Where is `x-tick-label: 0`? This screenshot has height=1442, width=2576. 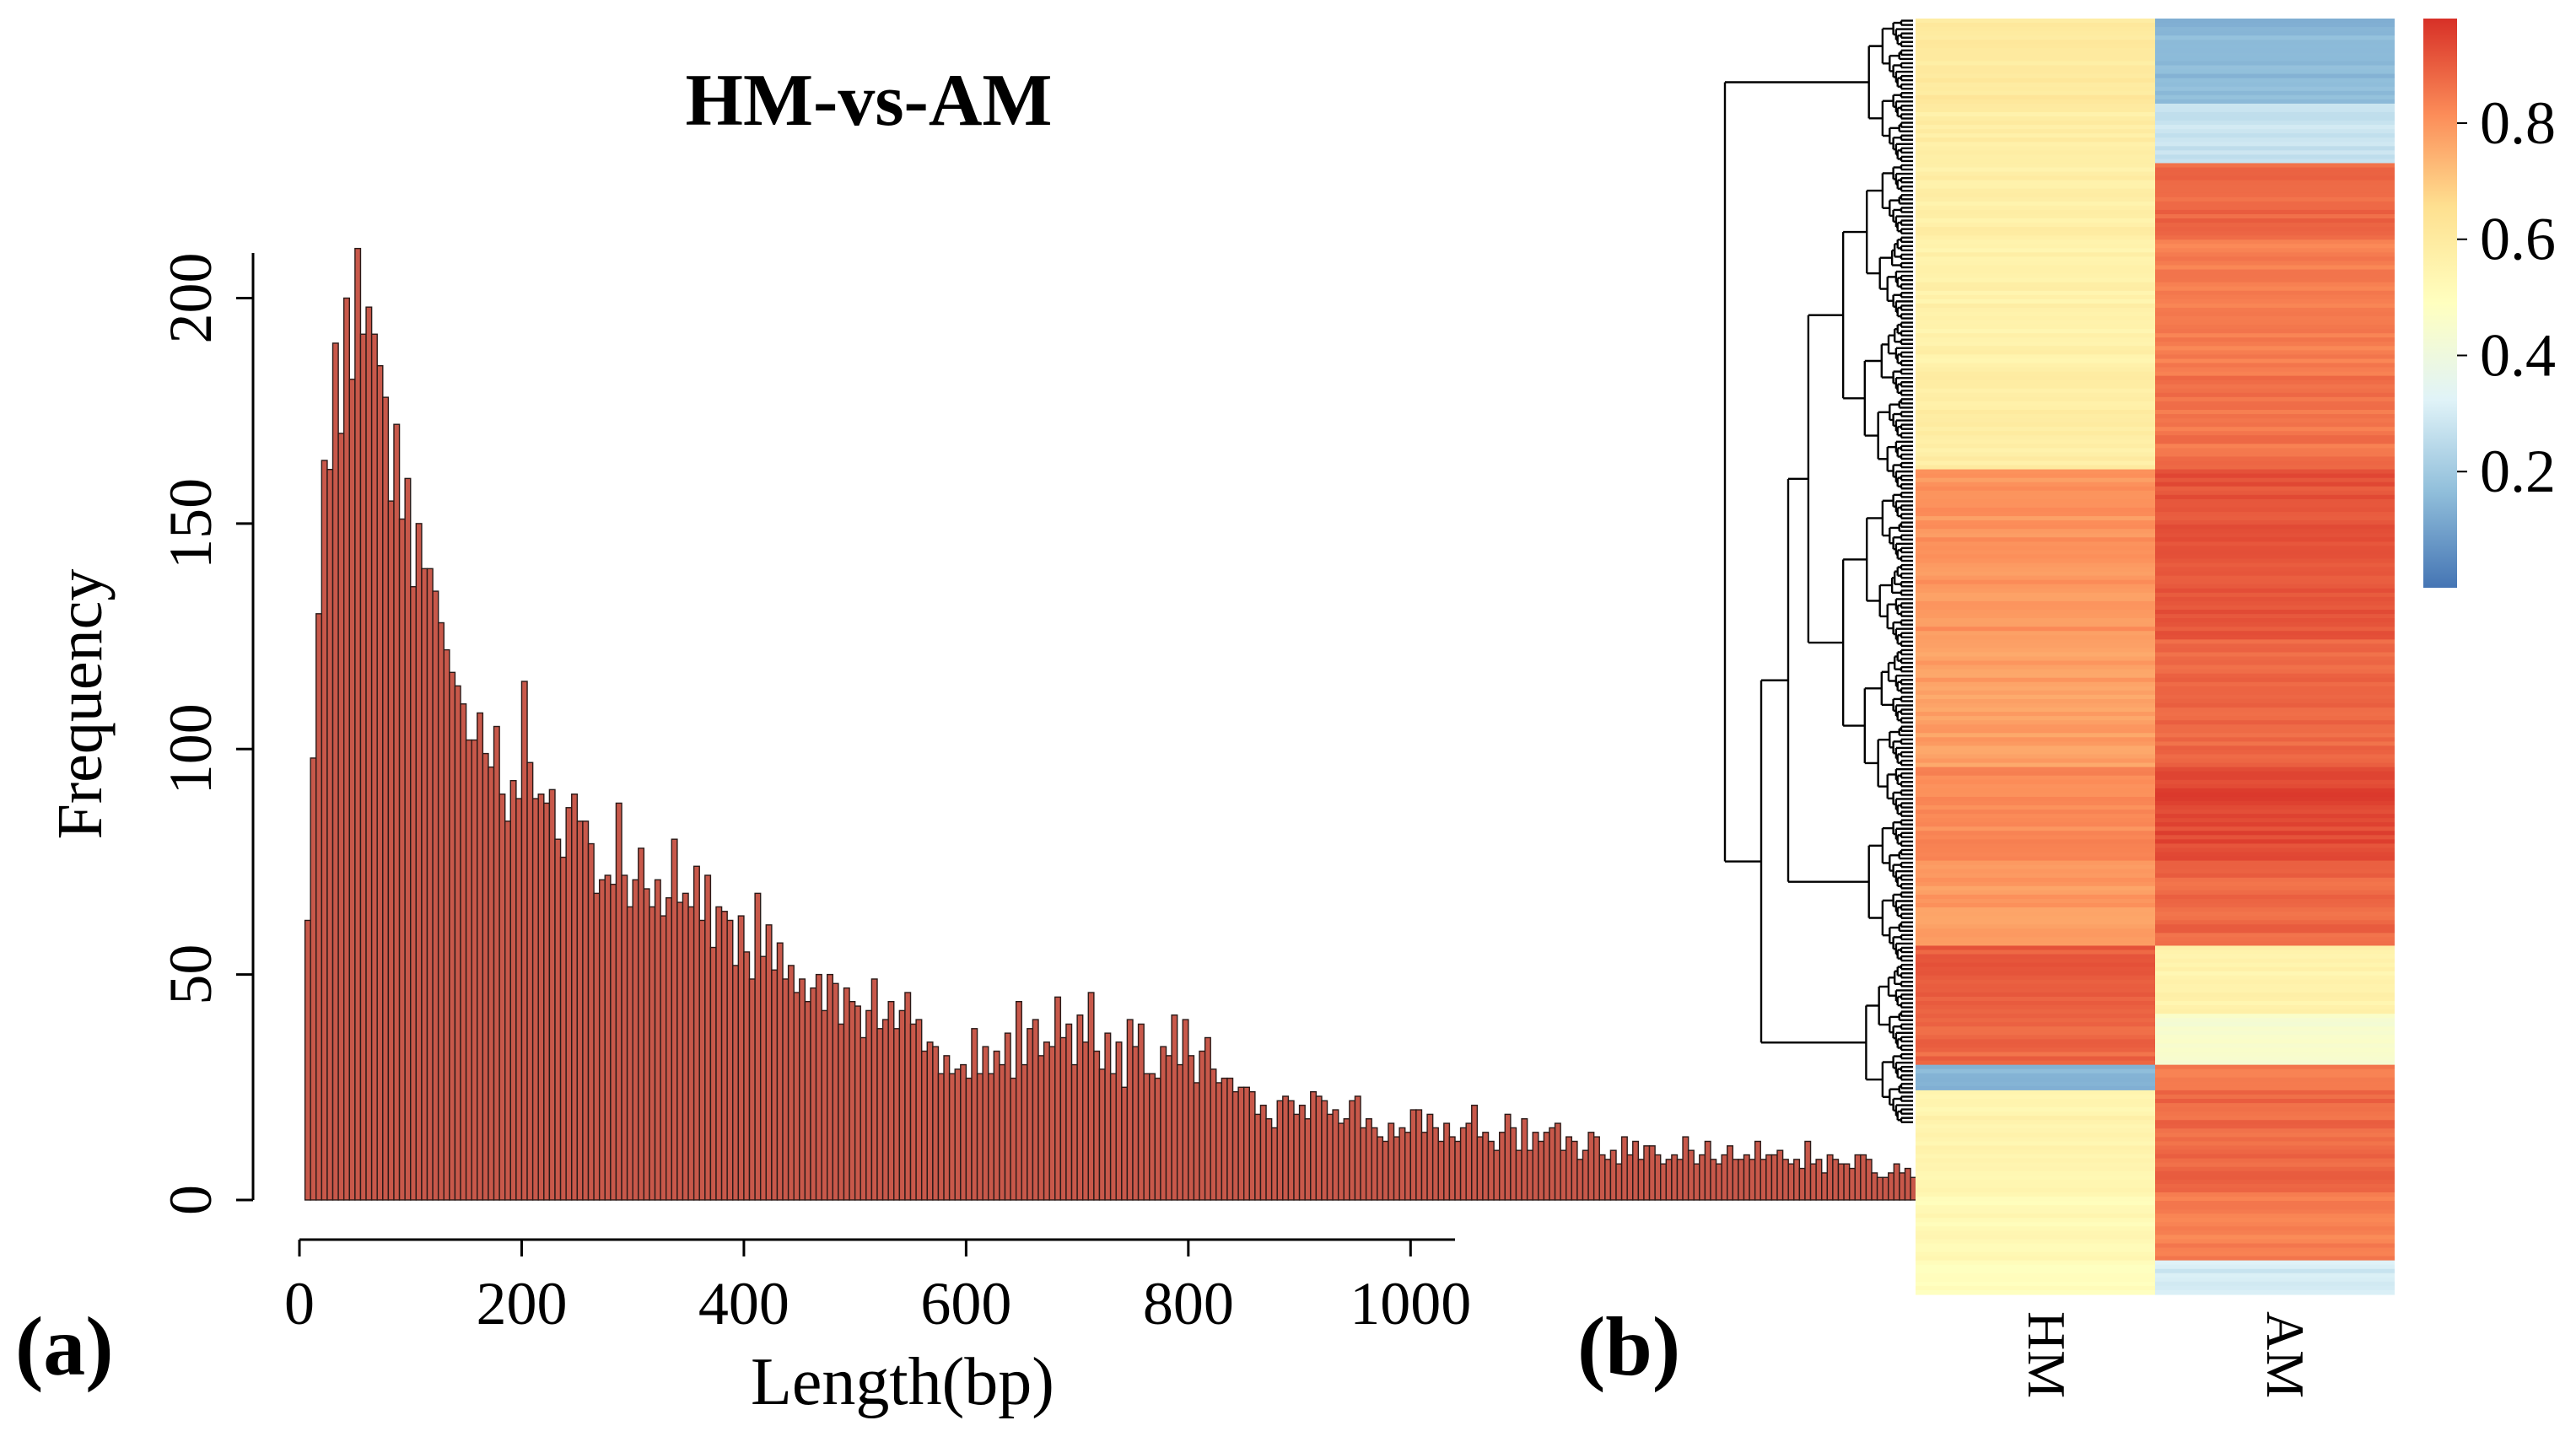
x-tick-label: 0 is located at coordinates (299, 1303).